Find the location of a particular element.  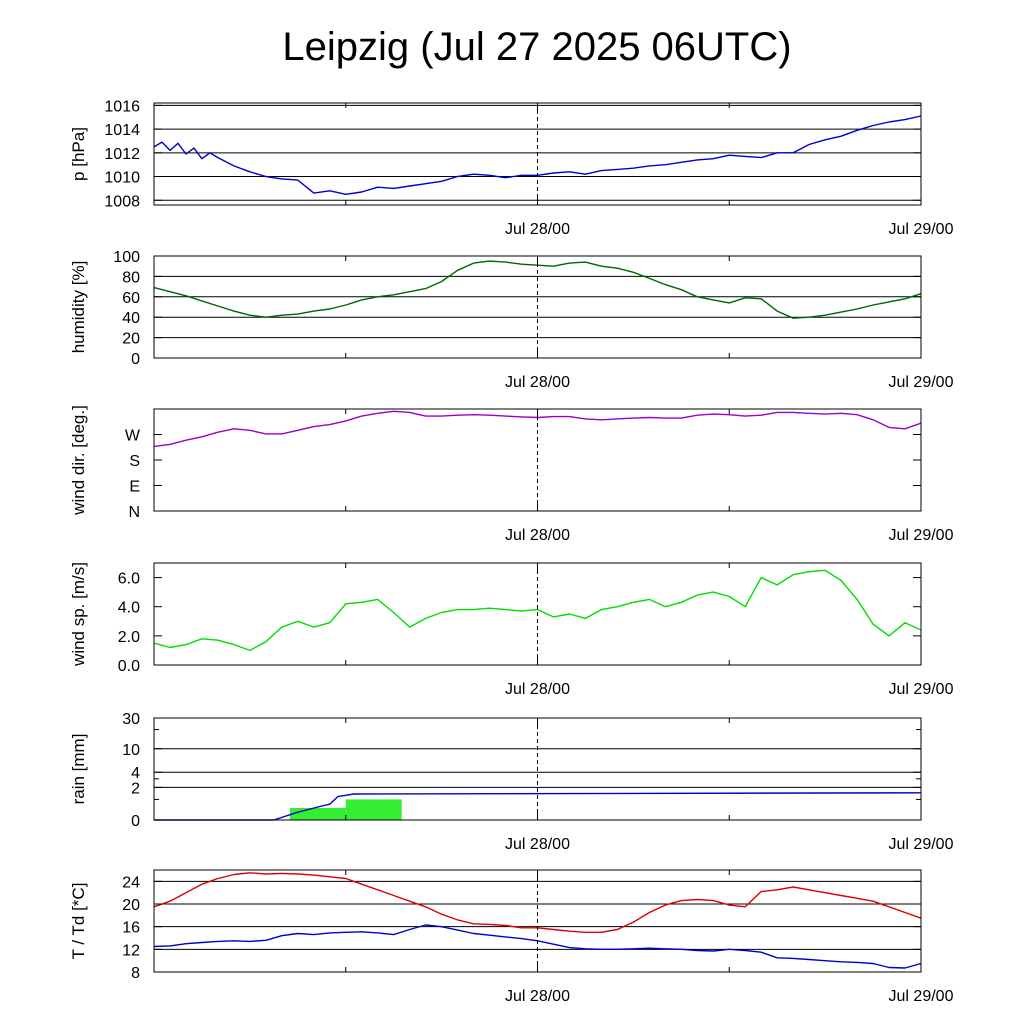

temperature-x-tick-label: Jul 28/00 is located at coordinates (537, 996).